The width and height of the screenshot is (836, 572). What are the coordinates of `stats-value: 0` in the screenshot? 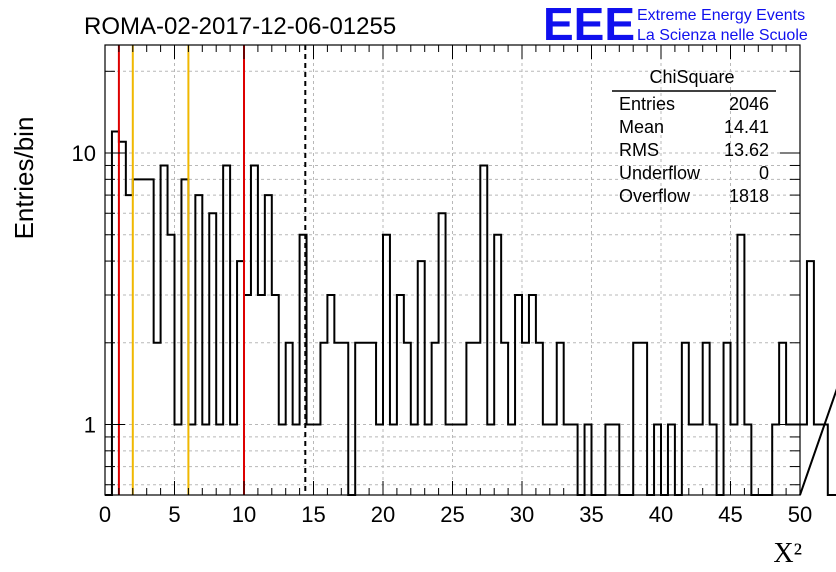 It's located at (764, 173).